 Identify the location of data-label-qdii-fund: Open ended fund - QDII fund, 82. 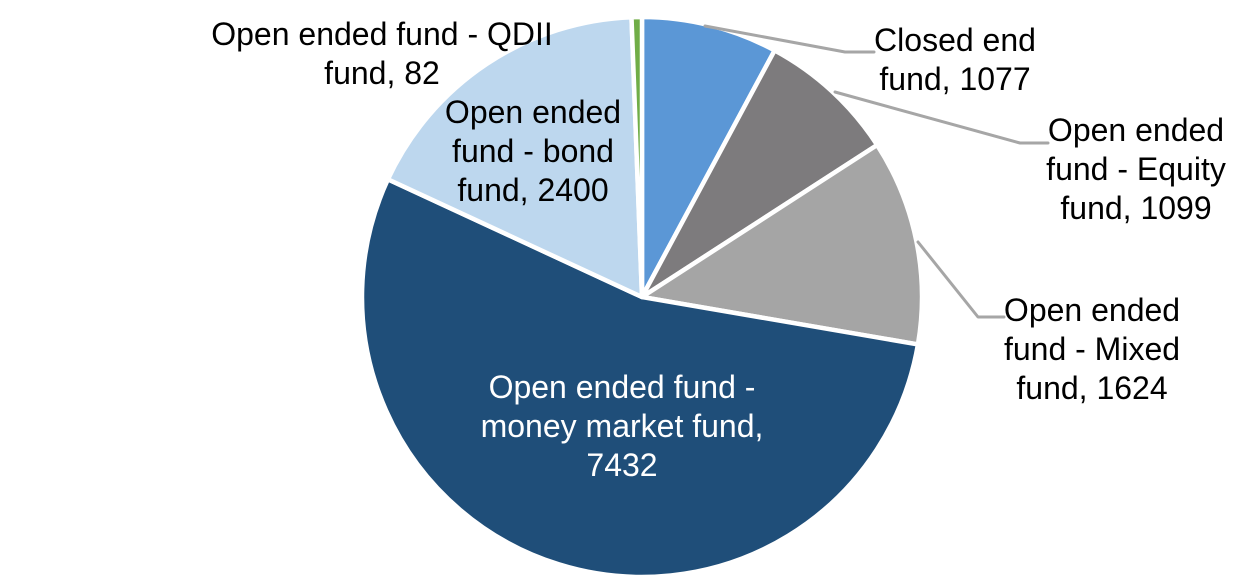
(382, 54).